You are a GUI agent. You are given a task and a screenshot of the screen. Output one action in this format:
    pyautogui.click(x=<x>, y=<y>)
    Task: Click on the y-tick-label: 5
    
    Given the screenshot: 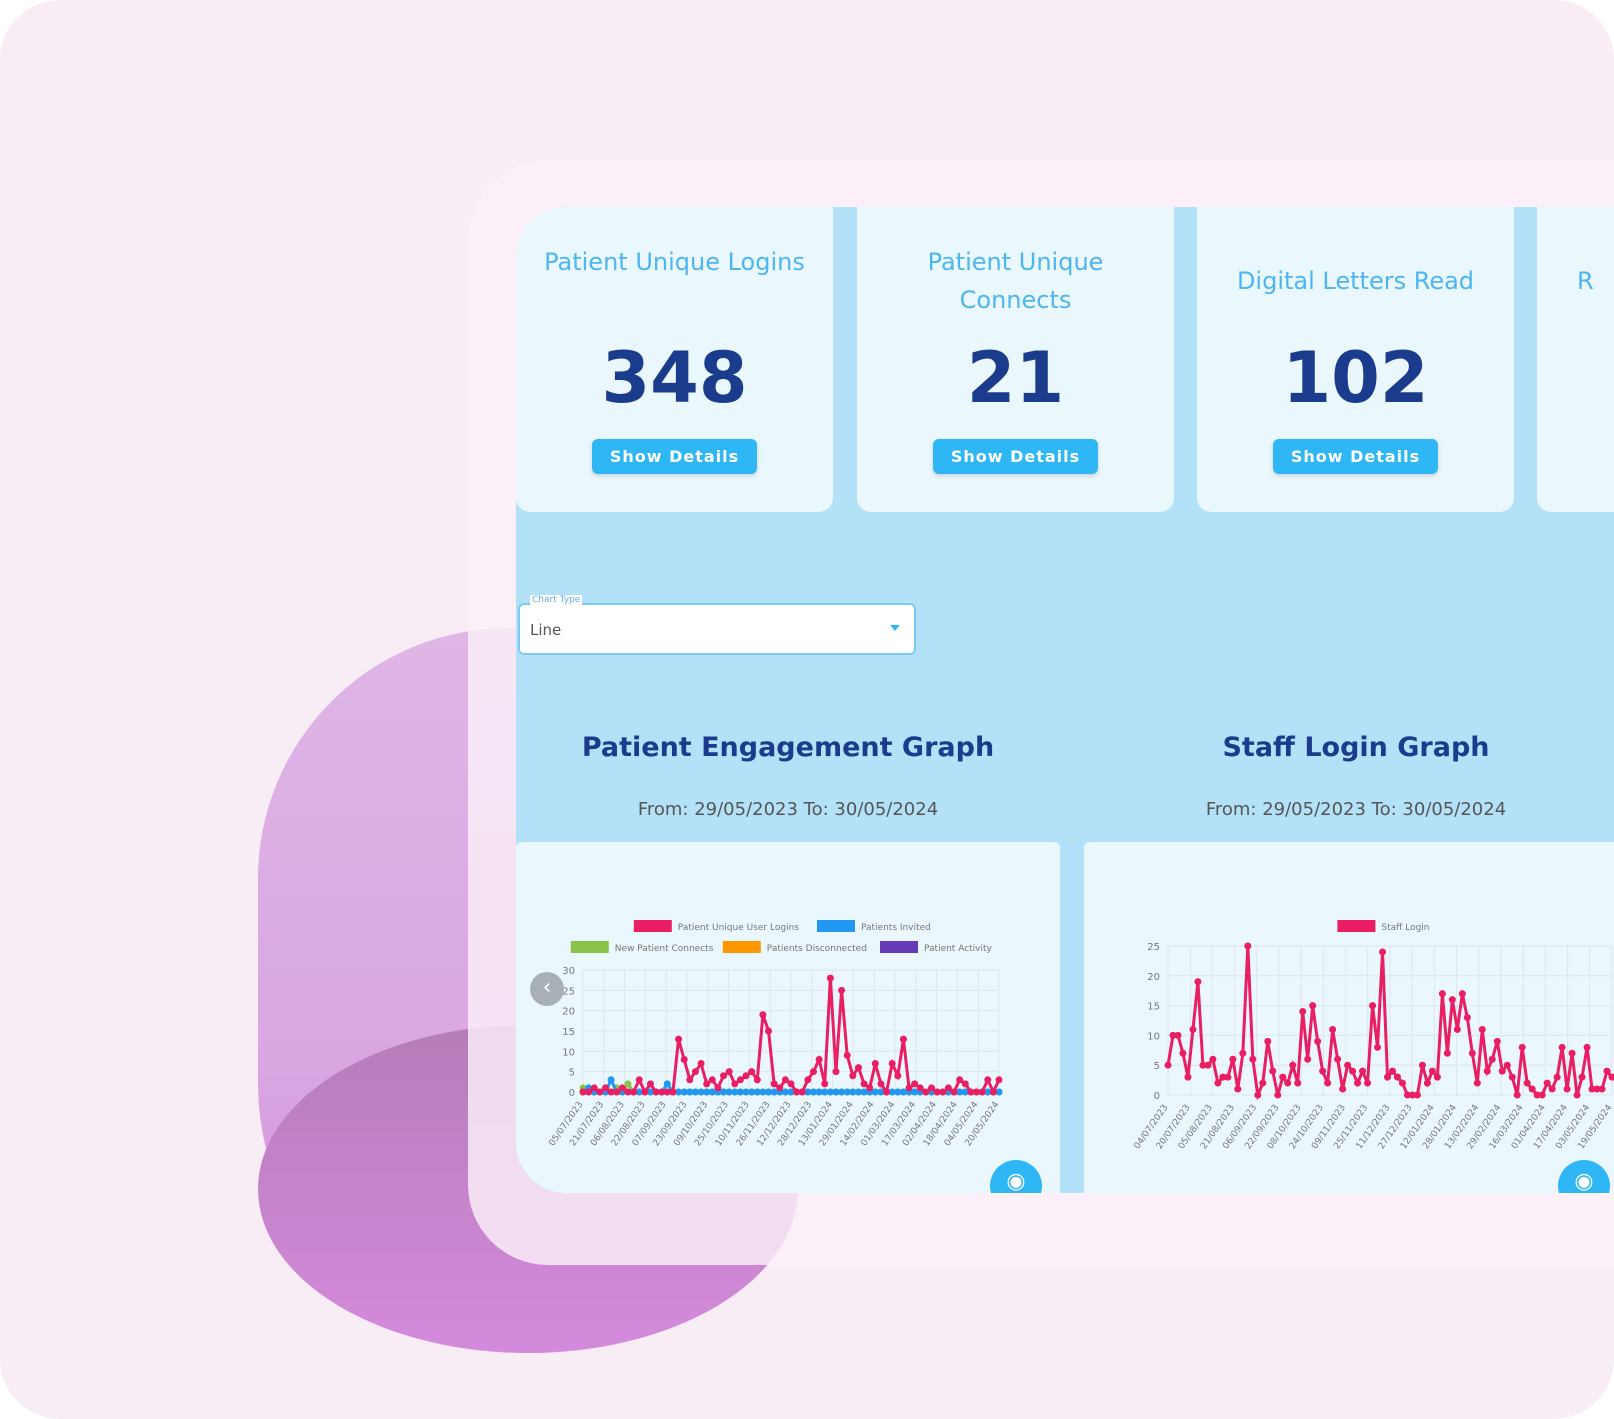 What is the action you would take?
    pyautogui.click(x=1157, y=1066)
    